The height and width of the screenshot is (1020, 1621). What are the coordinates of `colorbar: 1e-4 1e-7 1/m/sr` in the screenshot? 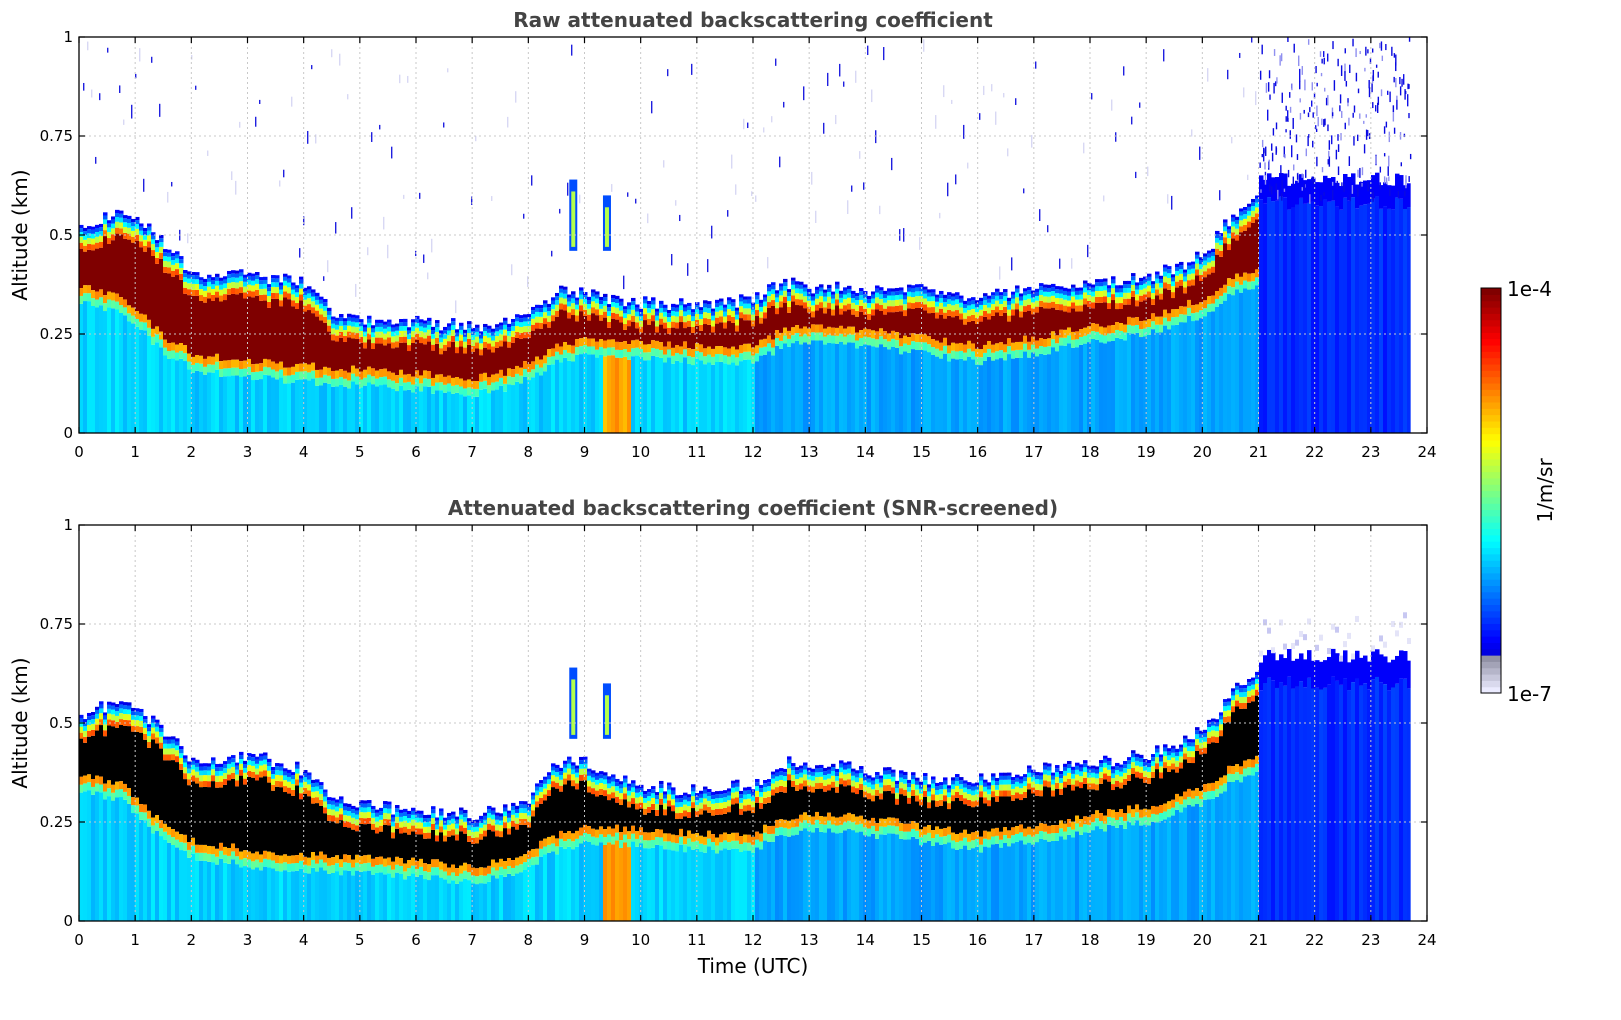 It's located at (1518, 491).